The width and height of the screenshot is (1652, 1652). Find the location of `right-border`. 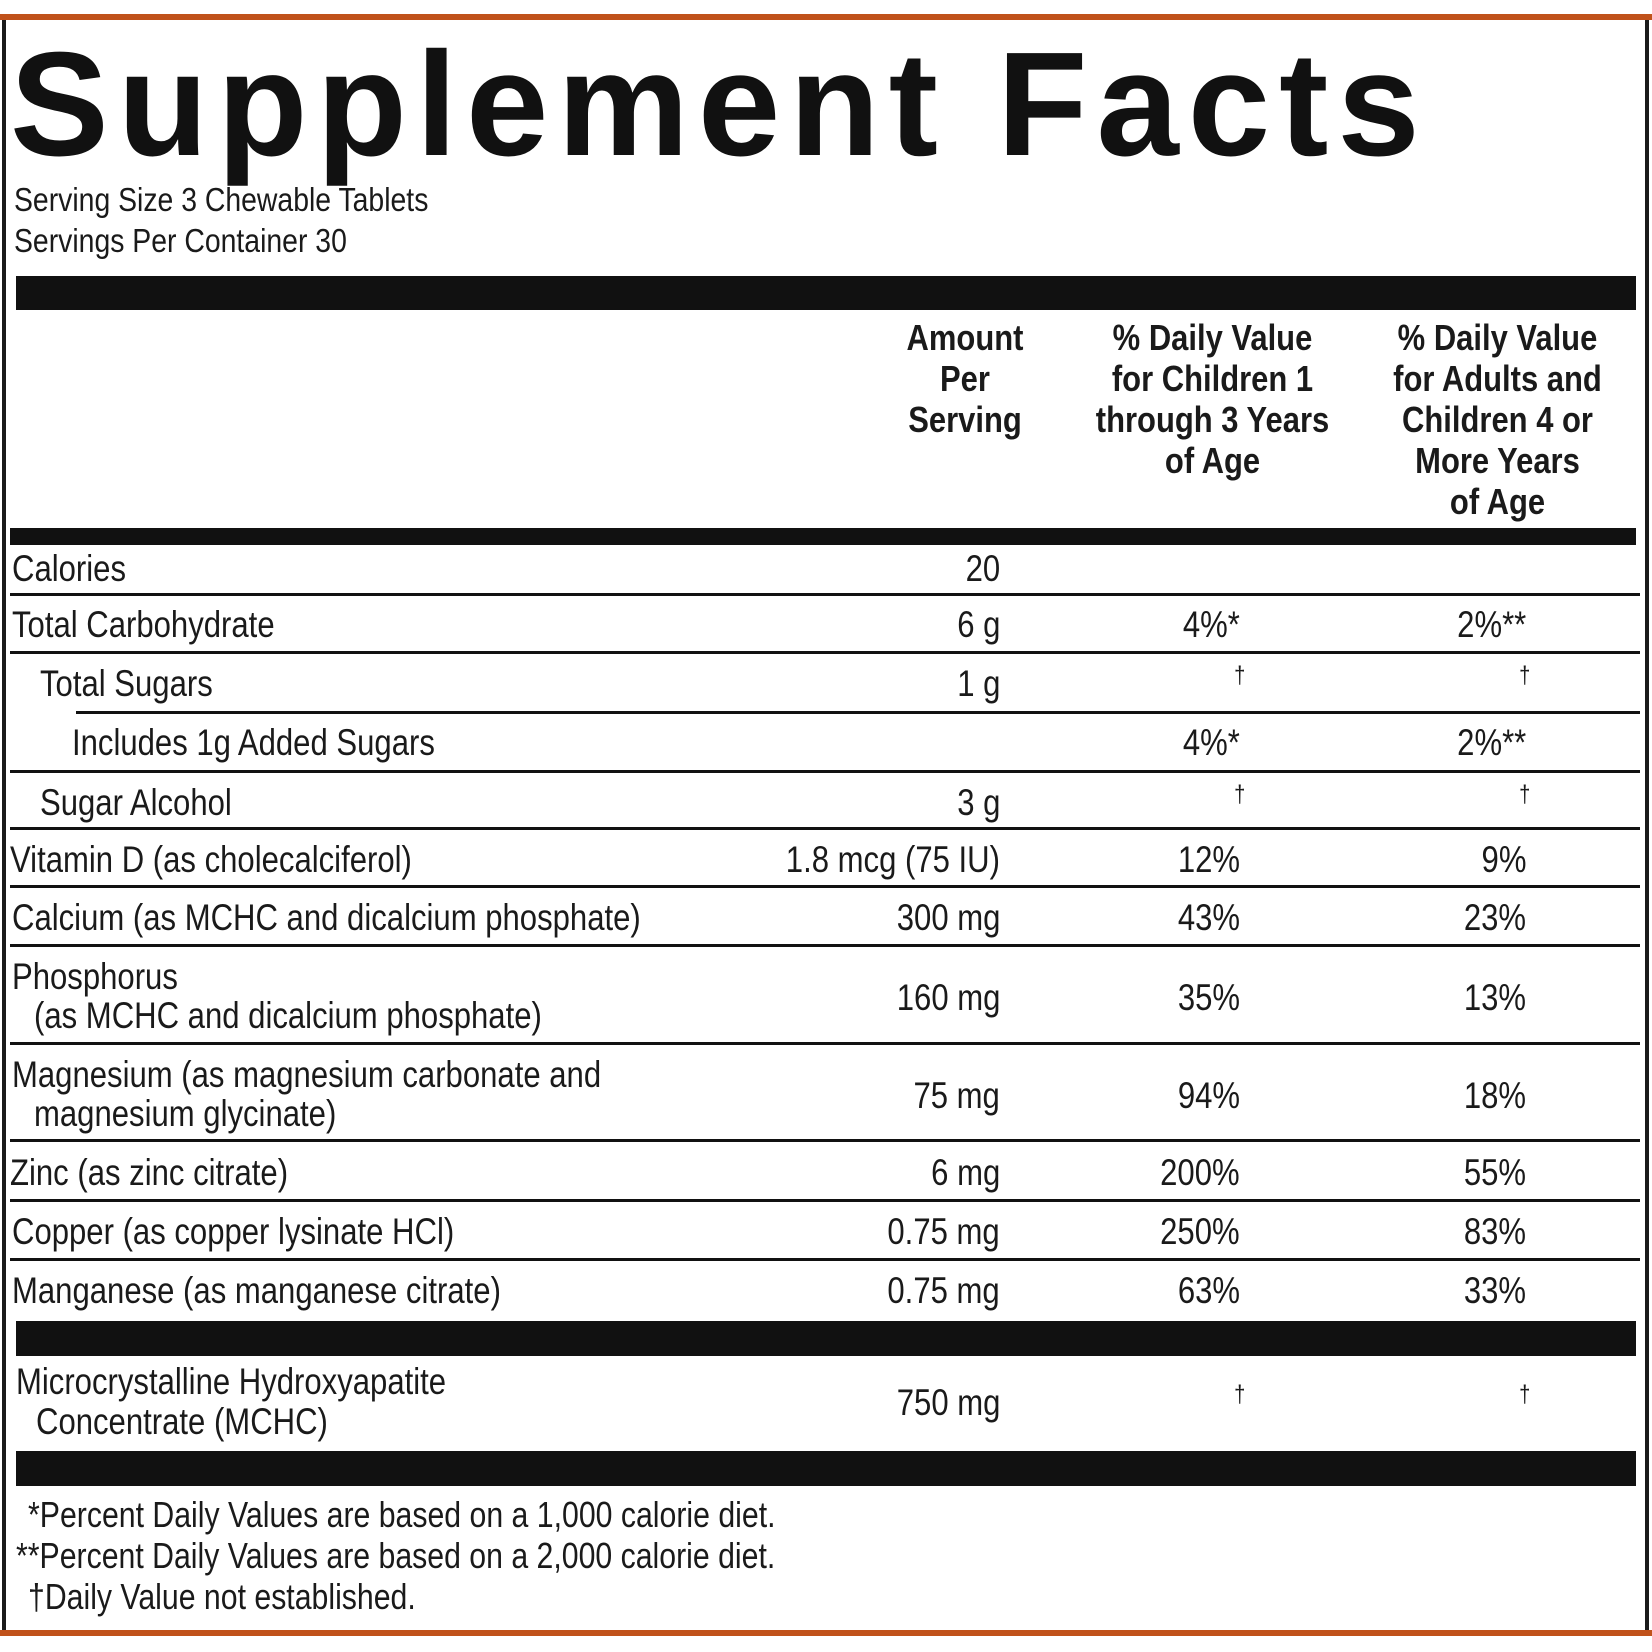

right-border is located at coordinates (1647, 825).